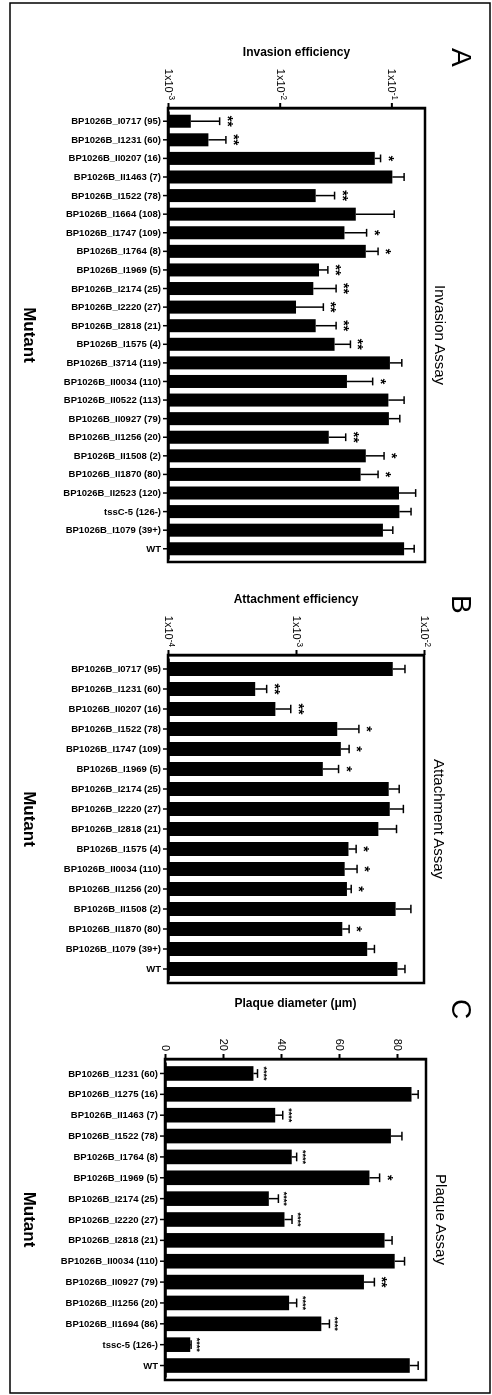  Describe the element at coordinates (165, 1047) in the screenshot. I see `x-tick-label: 0` at that location.